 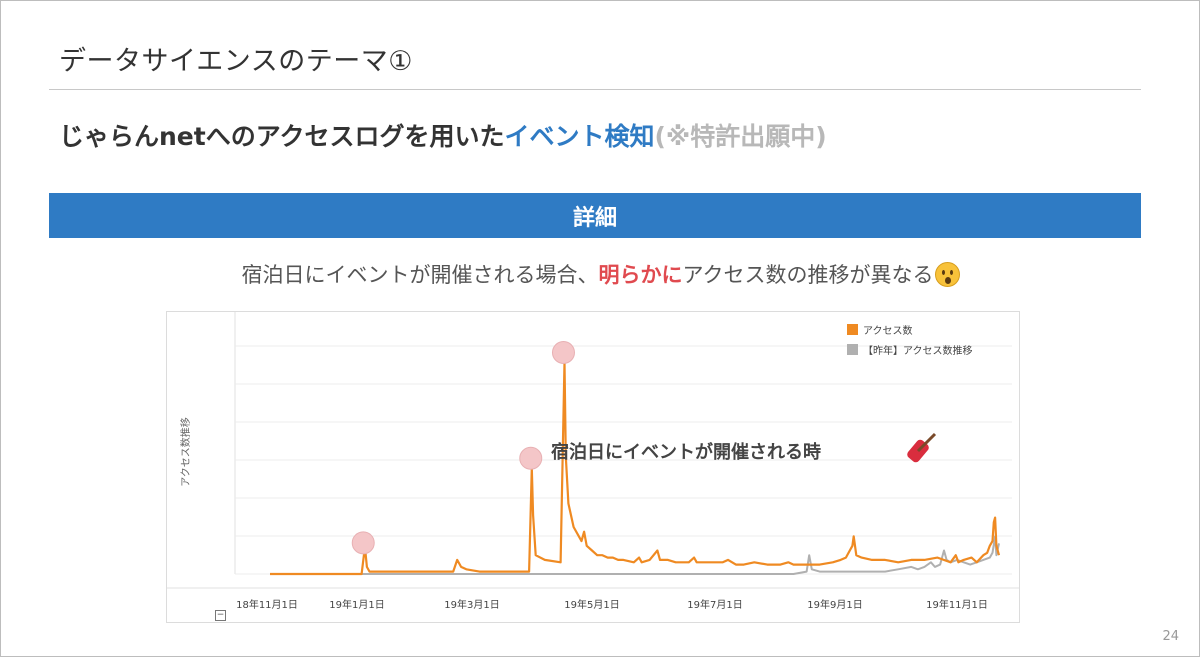 I want to click on x-tick-label: 19年3月1日, so click(x=471, y=604).